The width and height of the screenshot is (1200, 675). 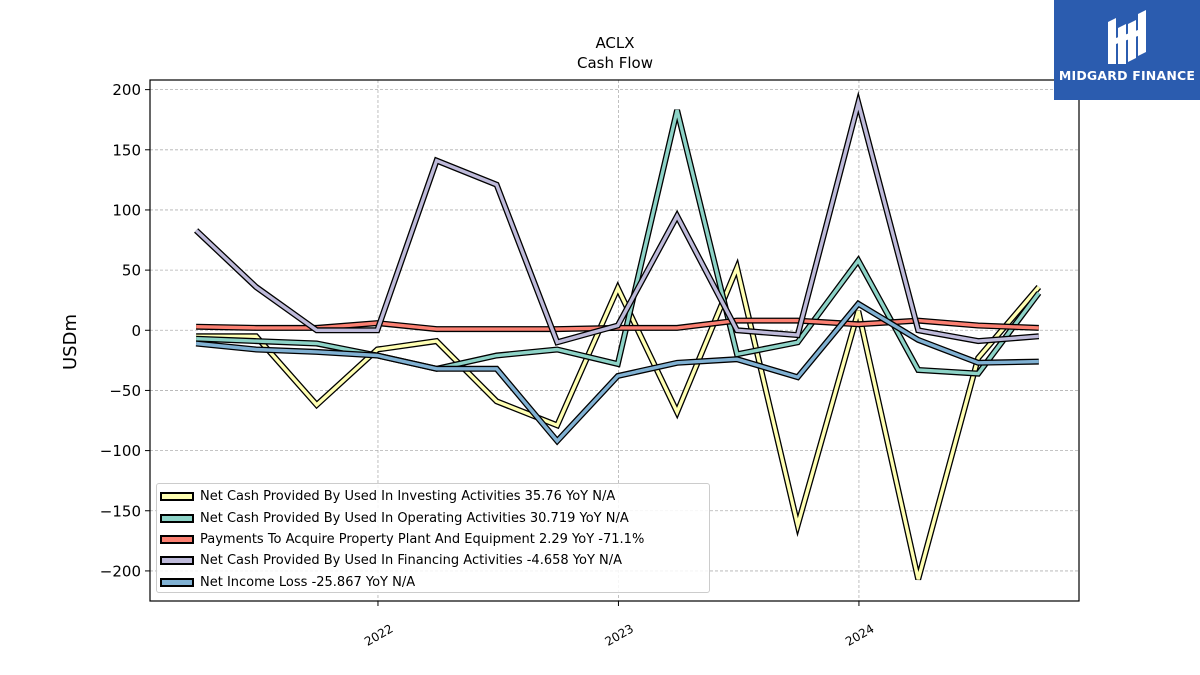 I want to click on x-tick-label: 2024, so click(x=859, y=634).